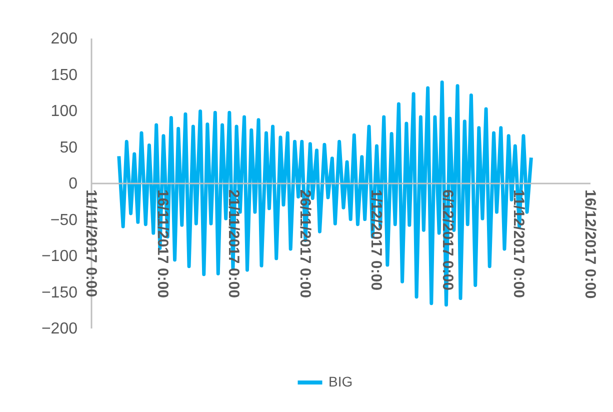  I want to click on y-tick-label: 50, so click(69, 147).